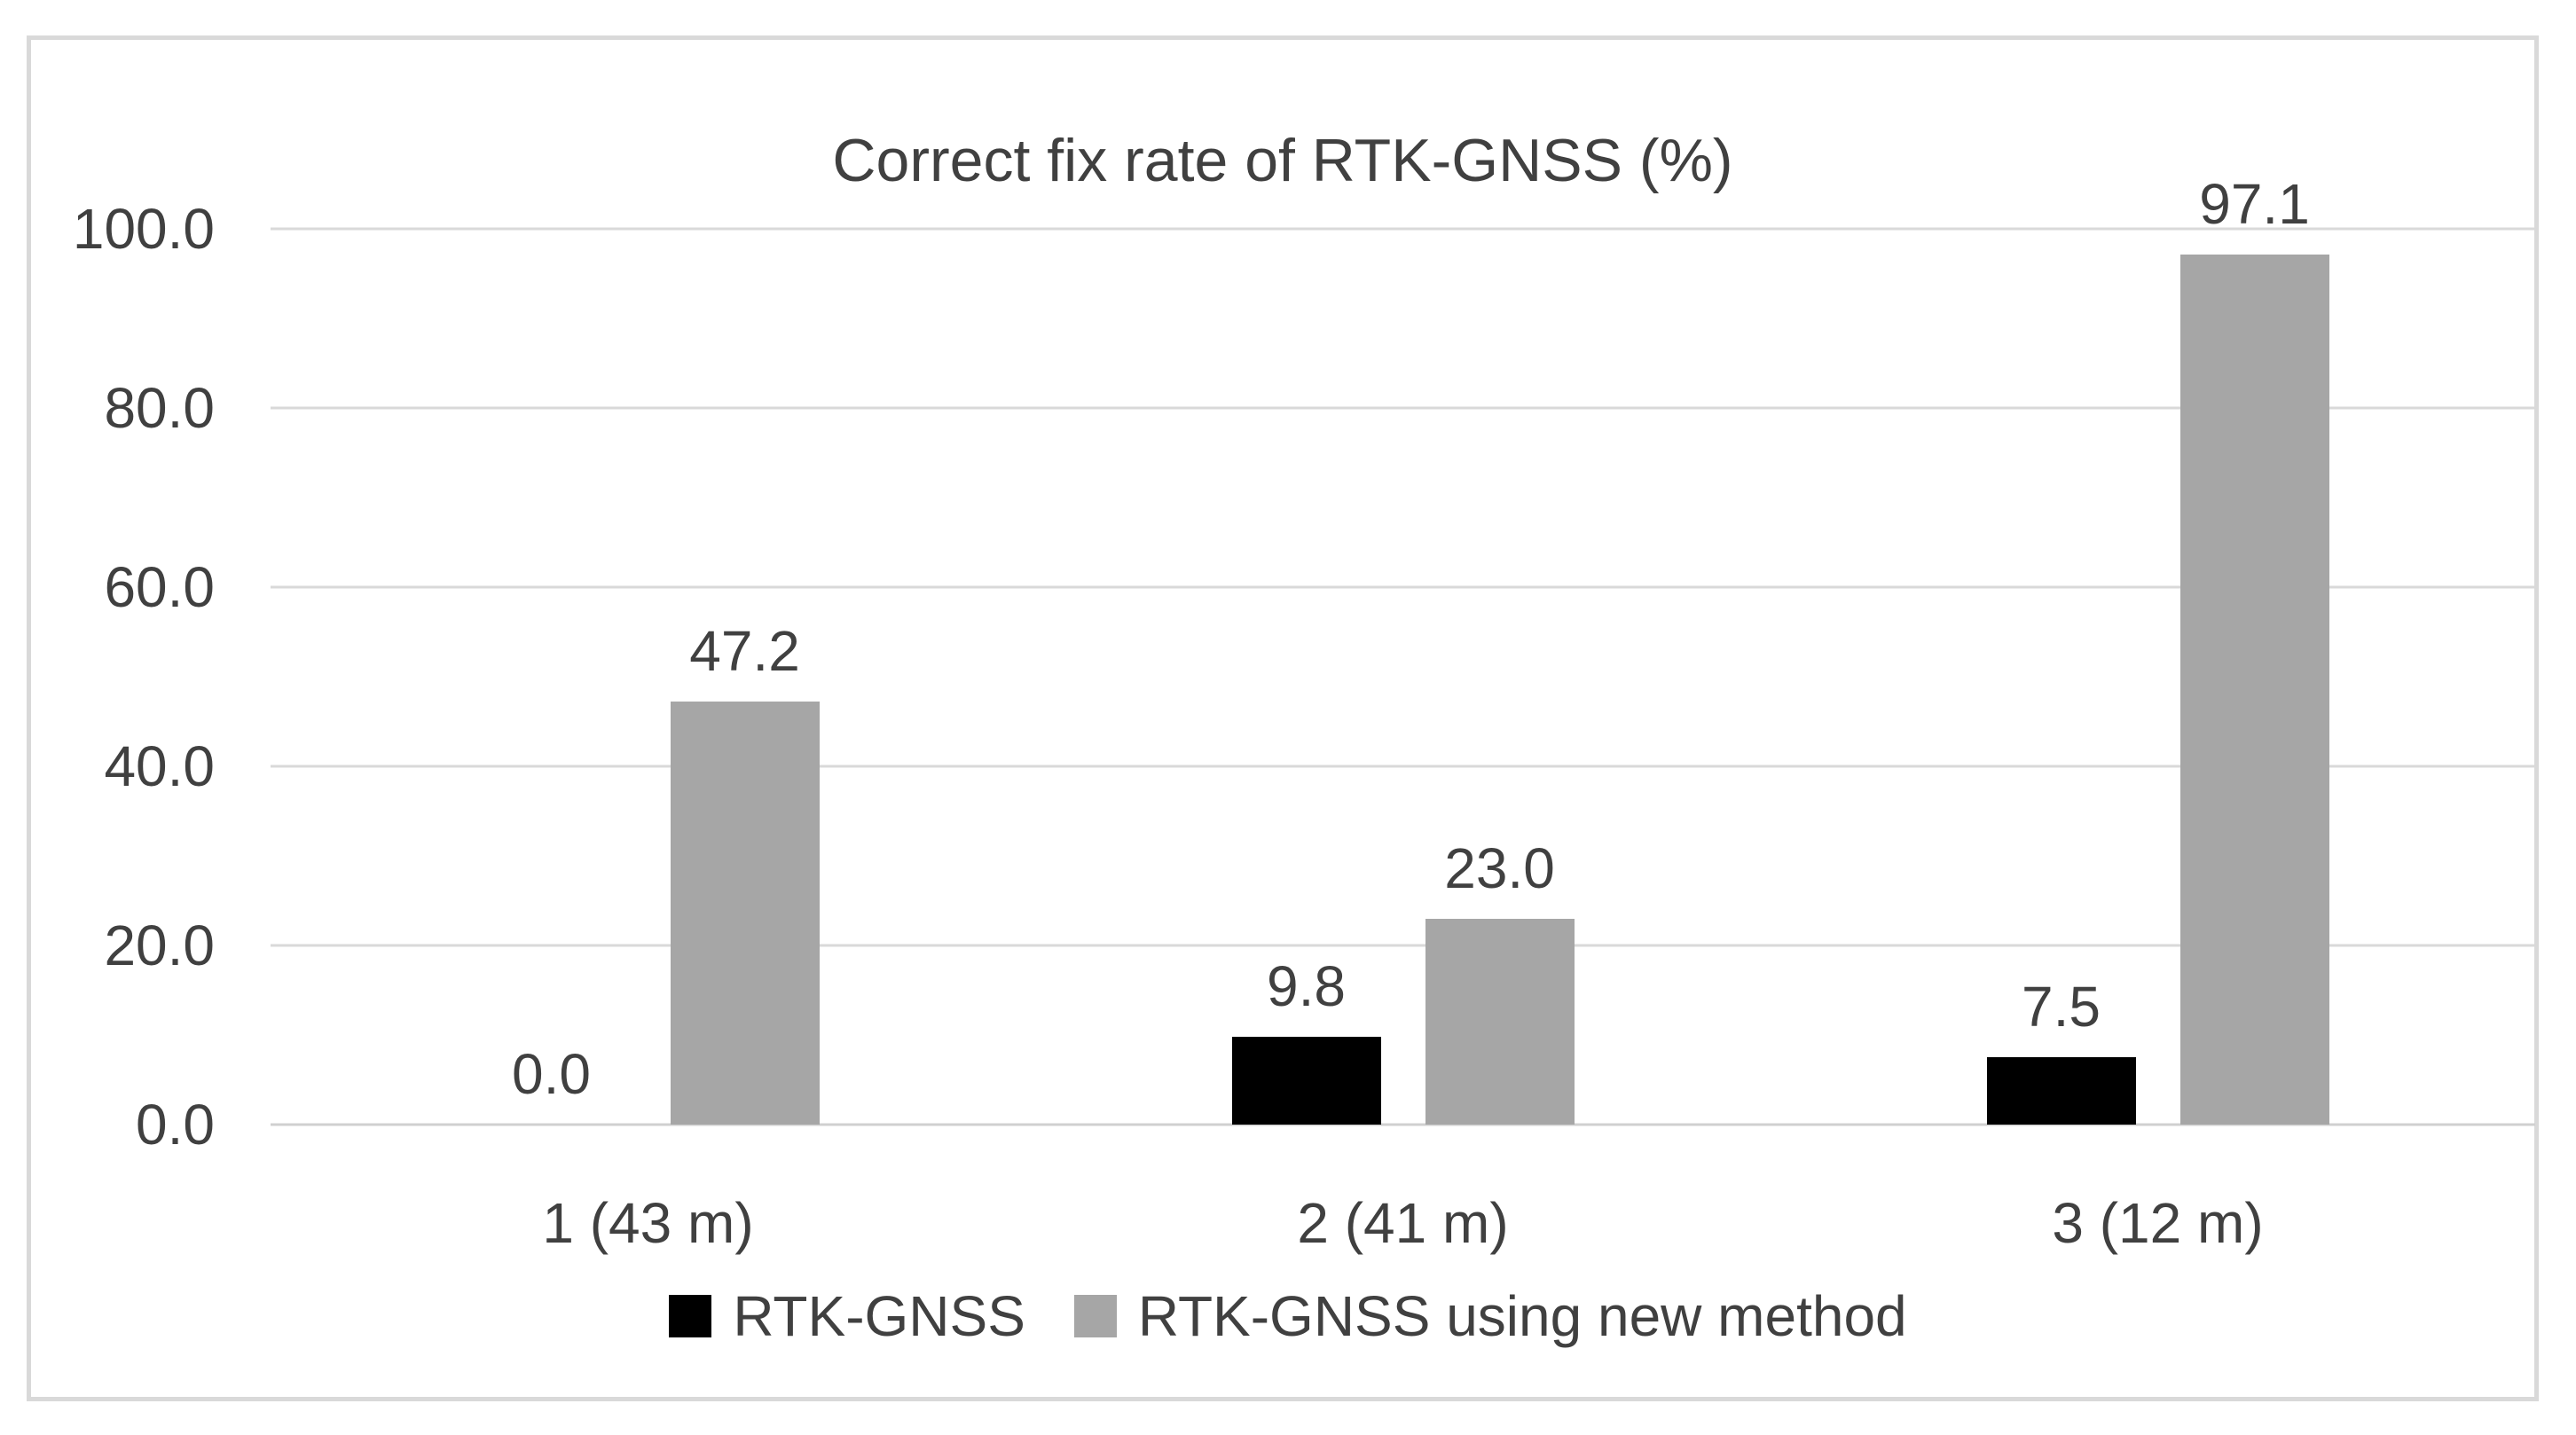  Describe the element at coordinates (1306, 677) in the screenshot. I see `bar-slot: 9.8` at that location.